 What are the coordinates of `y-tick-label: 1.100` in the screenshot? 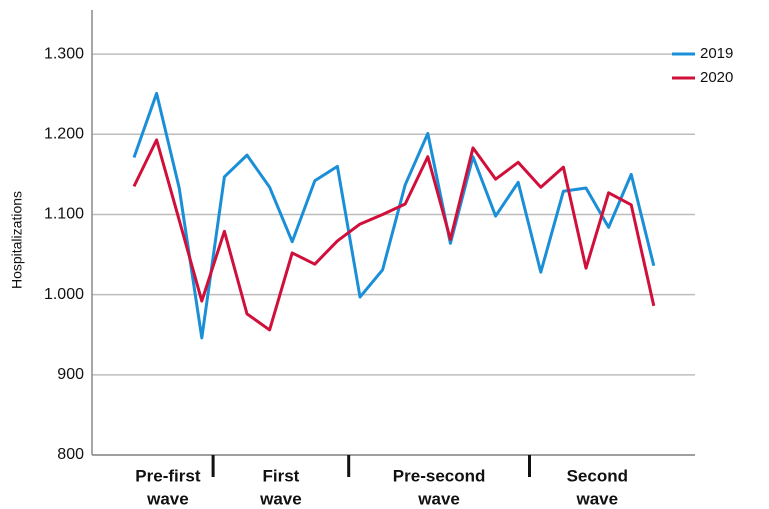 It's located at (64, 214).